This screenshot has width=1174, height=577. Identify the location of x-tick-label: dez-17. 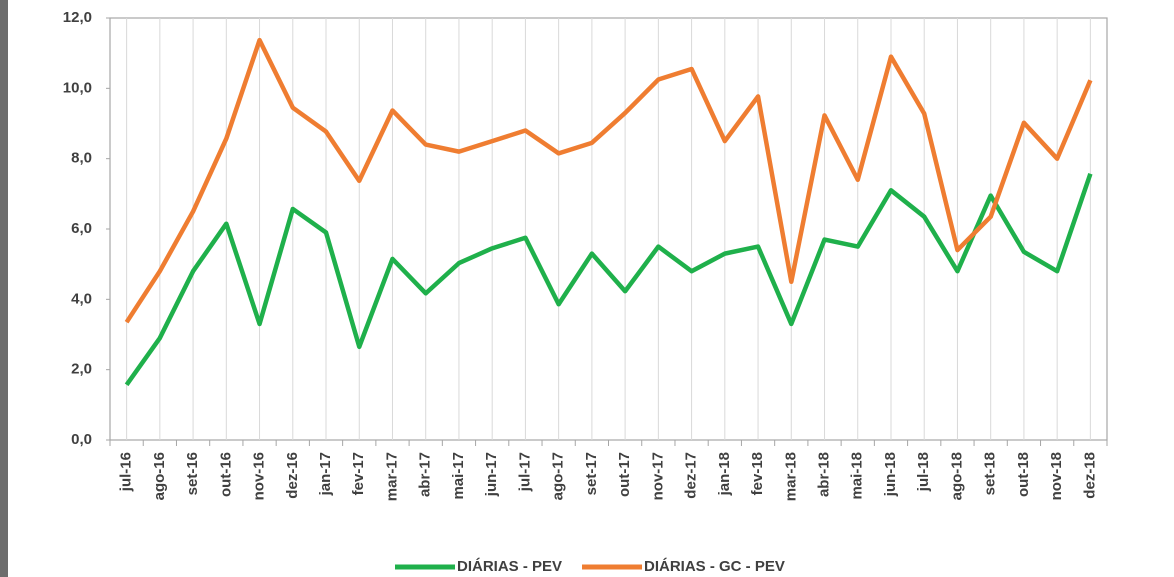
(691, 475).